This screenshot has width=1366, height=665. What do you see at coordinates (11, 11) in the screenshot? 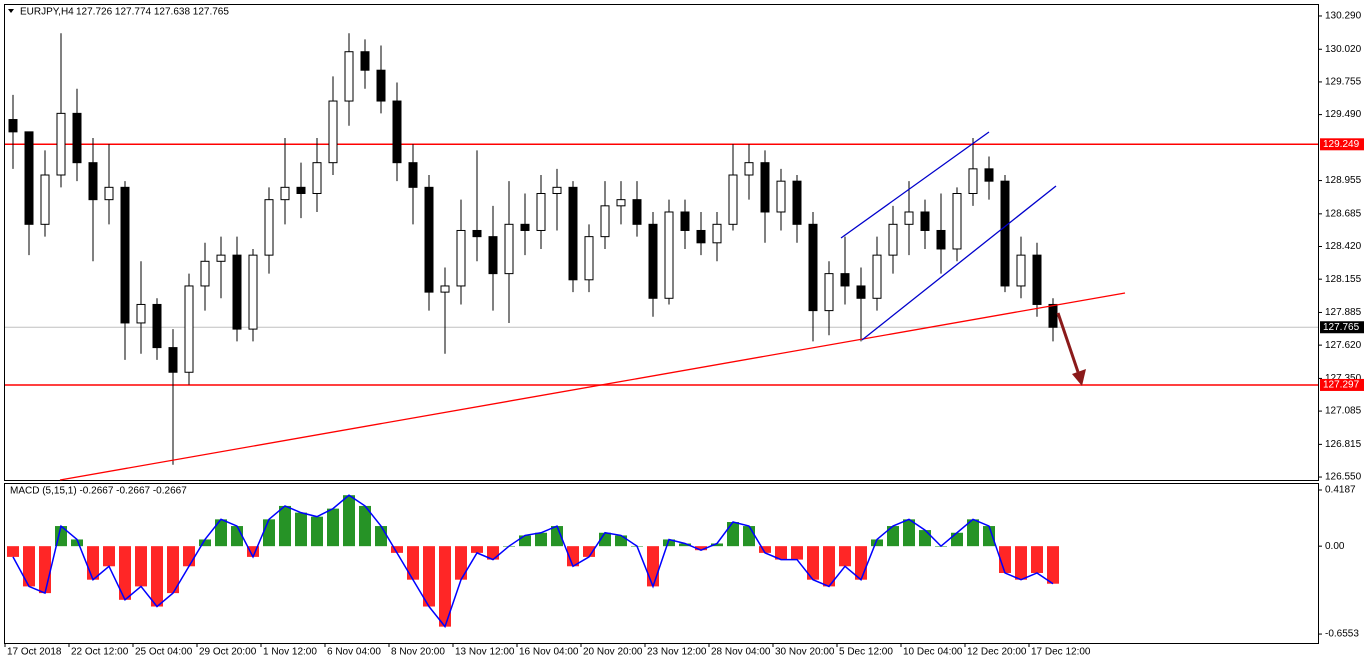
I see `menu-arrow` at bounding box center [11, 11].